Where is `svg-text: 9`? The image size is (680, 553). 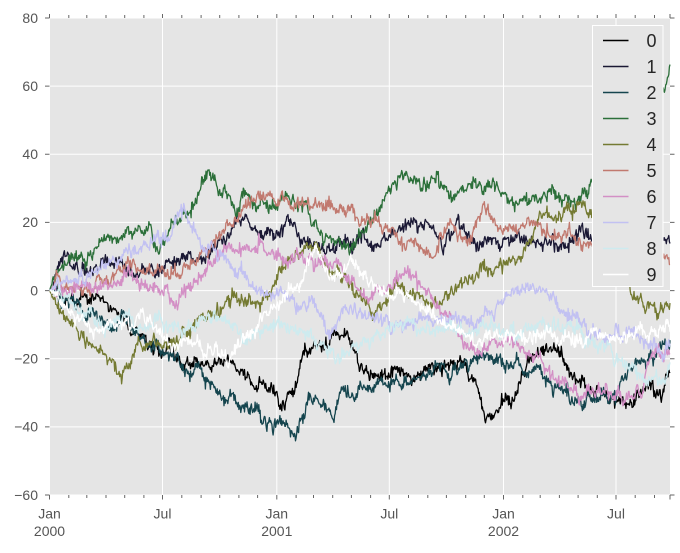 svg-text: 9 is located at coordinates (652, 275).